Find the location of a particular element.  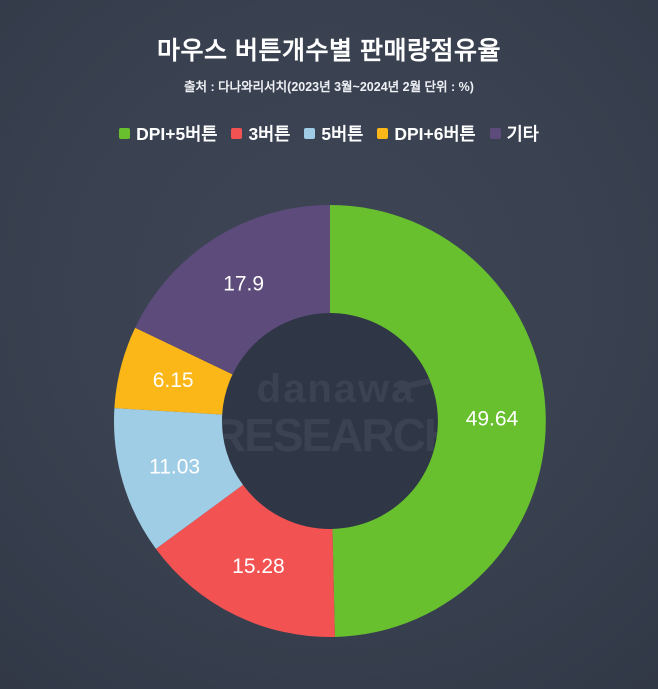

watermark-brand-sub-text: RESEARCH is located at coordinates (334, 435).